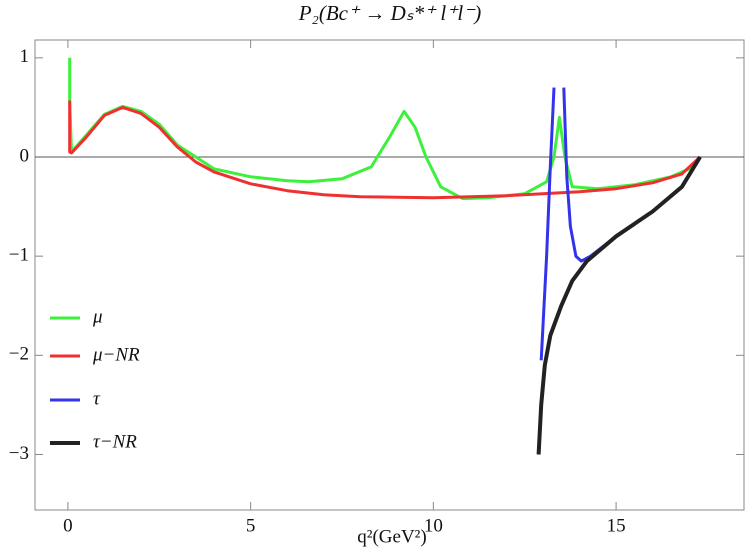 The image size is (747, 556). What do you see at coordinates (390, 13) in the screenshot?
I see `chart-title: P₂(Bc⁺ → Dₛ*⁺ l⁺l⁻)` at bounding box center [390, 13].